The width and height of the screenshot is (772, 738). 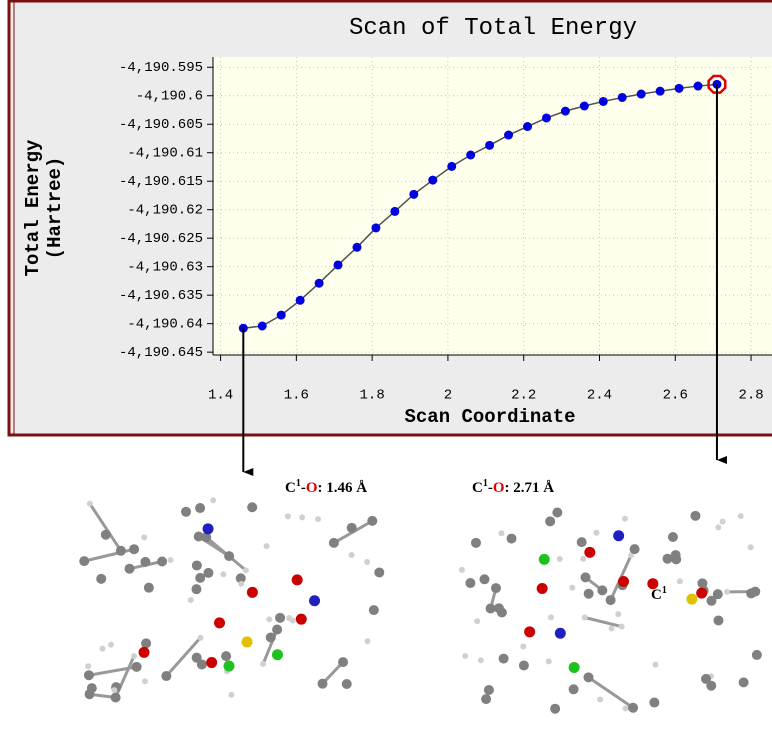 I want to click on bond-atom: O, so click(x=312, y=488).